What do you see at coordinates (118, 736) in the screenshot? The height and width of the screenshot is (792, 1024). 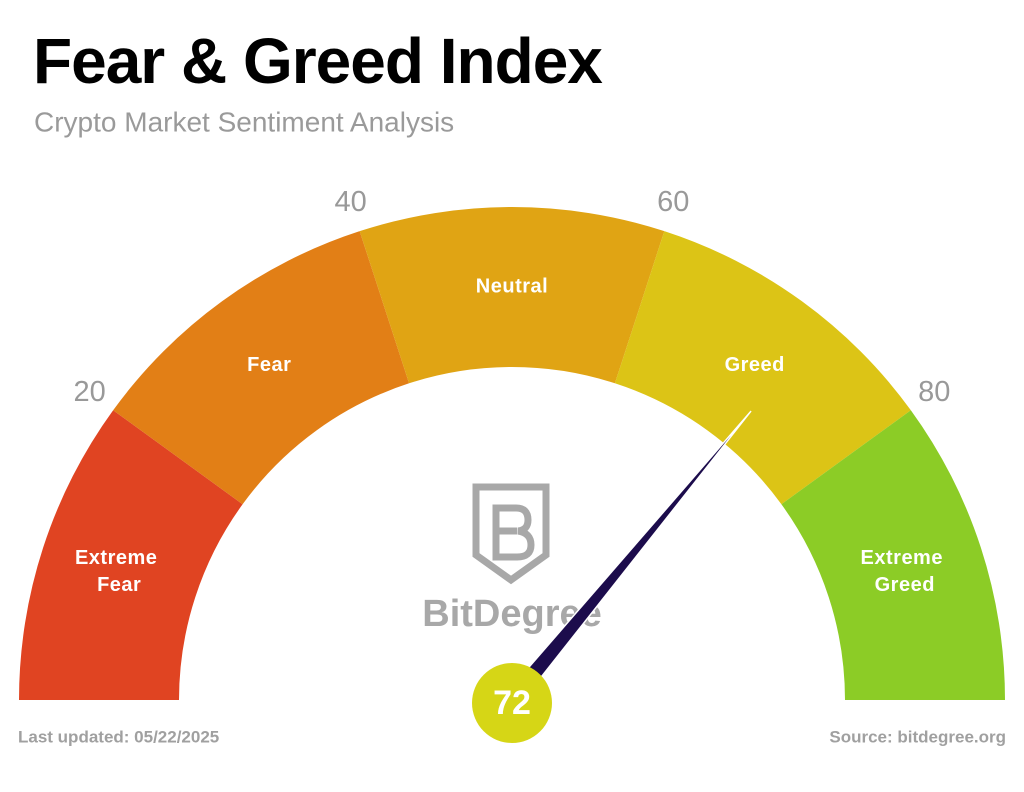 I see `footer-updated: Last updated: 05/22/2025` at bounding box center [118, 736].